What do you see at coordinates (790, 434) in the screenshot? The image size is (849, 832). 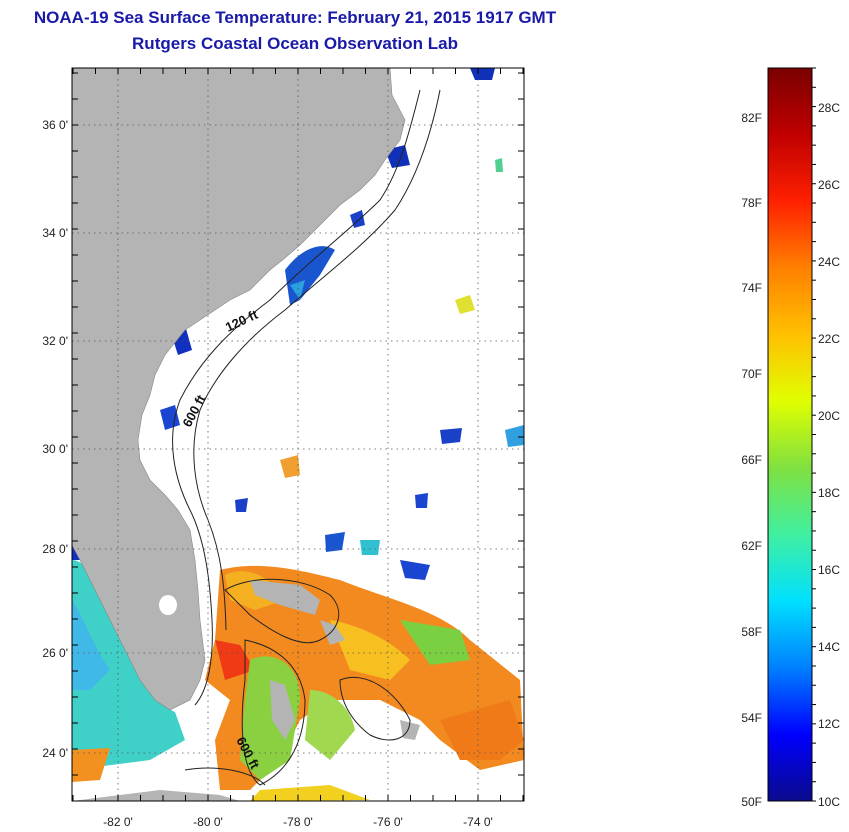 I see `colorbar-scale` at bounding box center [790, 434].